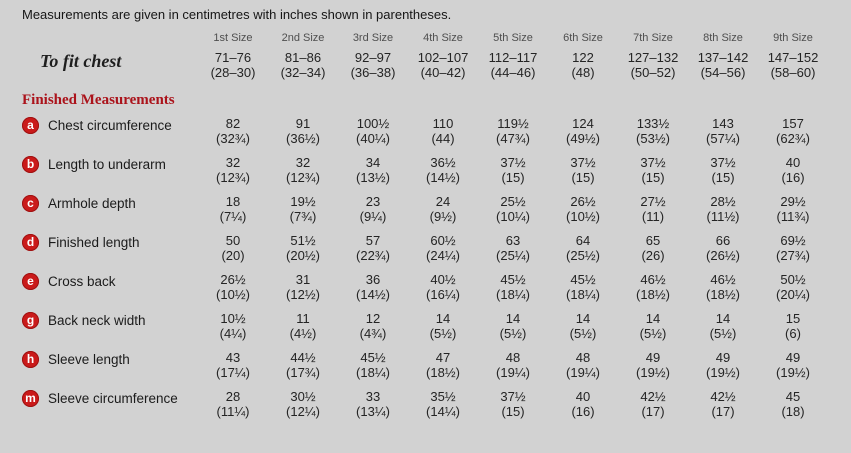 This screenshot has height=453, width=851. I want to click on measurement-cell: 33 (13¼), so click(373, 404).